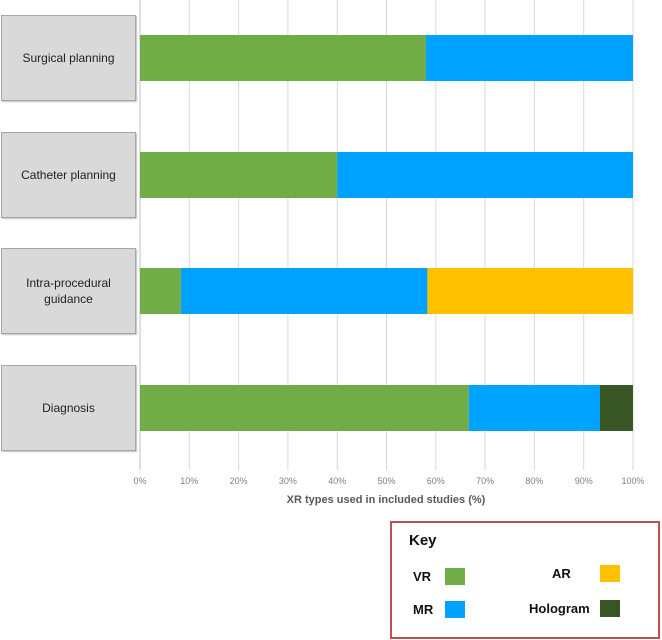 The height and width of the screenshot is (640, 662). What do you see at coordinates (455, 609) in the screenshot?
I see `legend-swatch-mr` at bounding box center [455, 609].